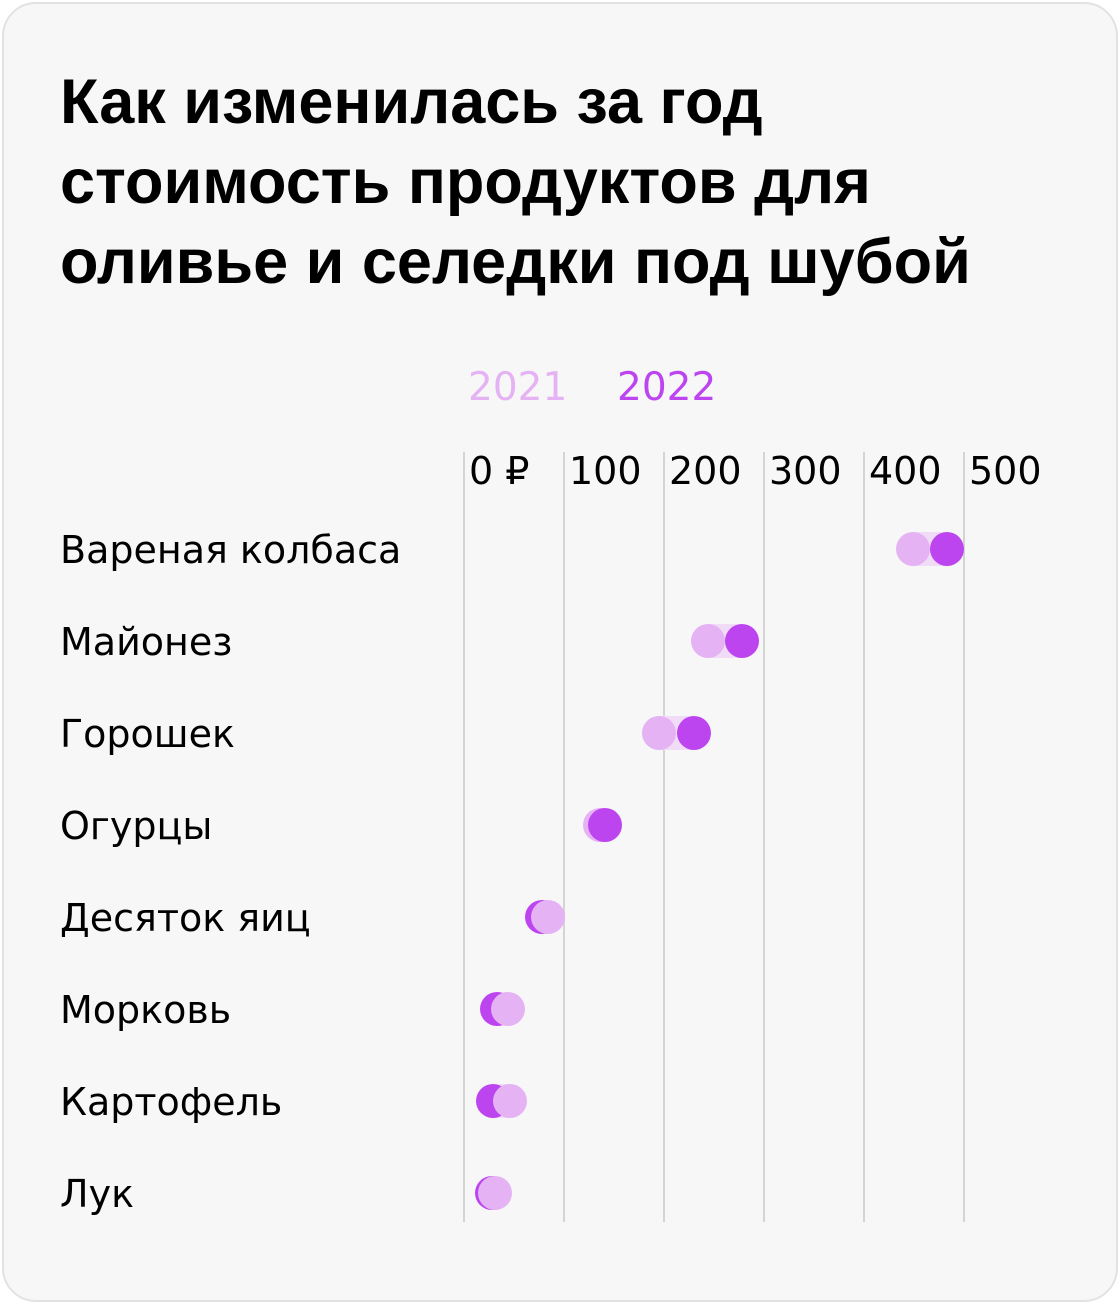  Describe the element at coordinates (518, 387) in the screenshot. I see `legend-item-2021: 2021` at that location.